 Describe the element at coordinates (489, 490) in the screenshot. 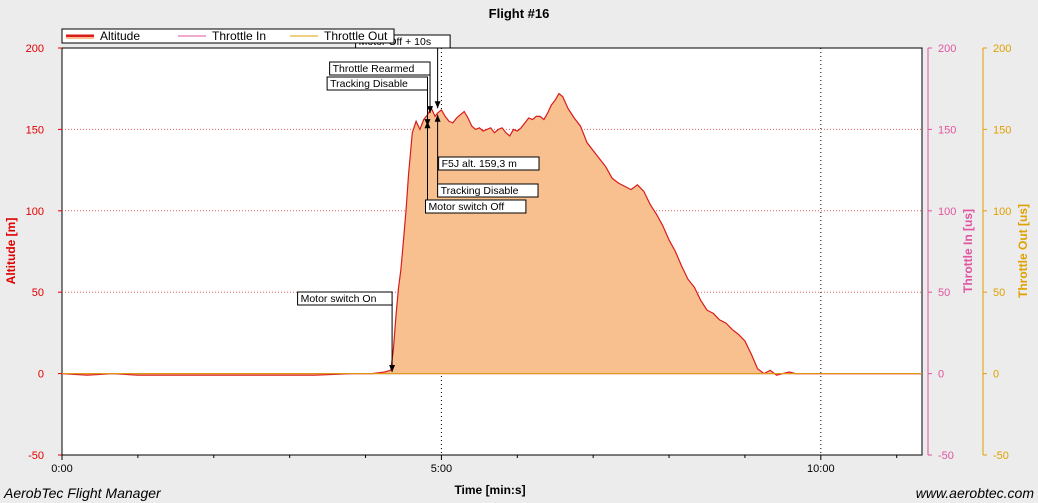

I see `x-axis-label: Time [min:s]` at that location.